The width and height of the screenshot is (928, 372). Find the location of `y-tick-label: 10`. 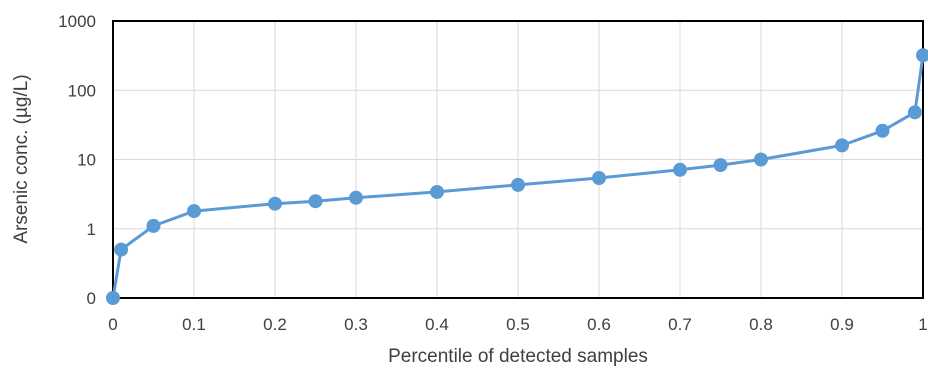

y-tick-label: 10 is located at coordinates (86, 160).